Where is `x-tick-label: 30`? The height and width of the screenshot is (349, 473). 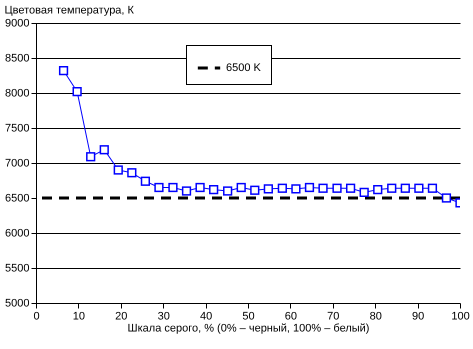 x-tick-label: 30 is located at coordinates (164, 316).